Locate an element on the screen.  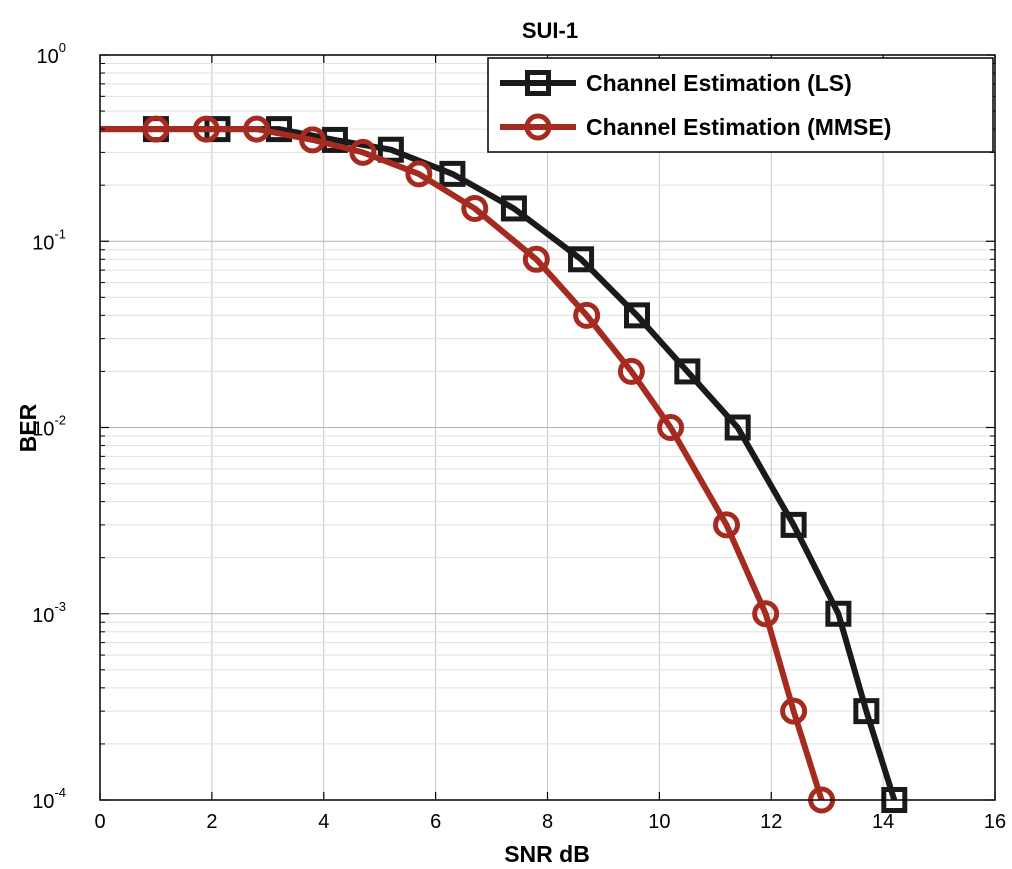
x-axis-label: SNR dB is located at coordinates (547, 854).